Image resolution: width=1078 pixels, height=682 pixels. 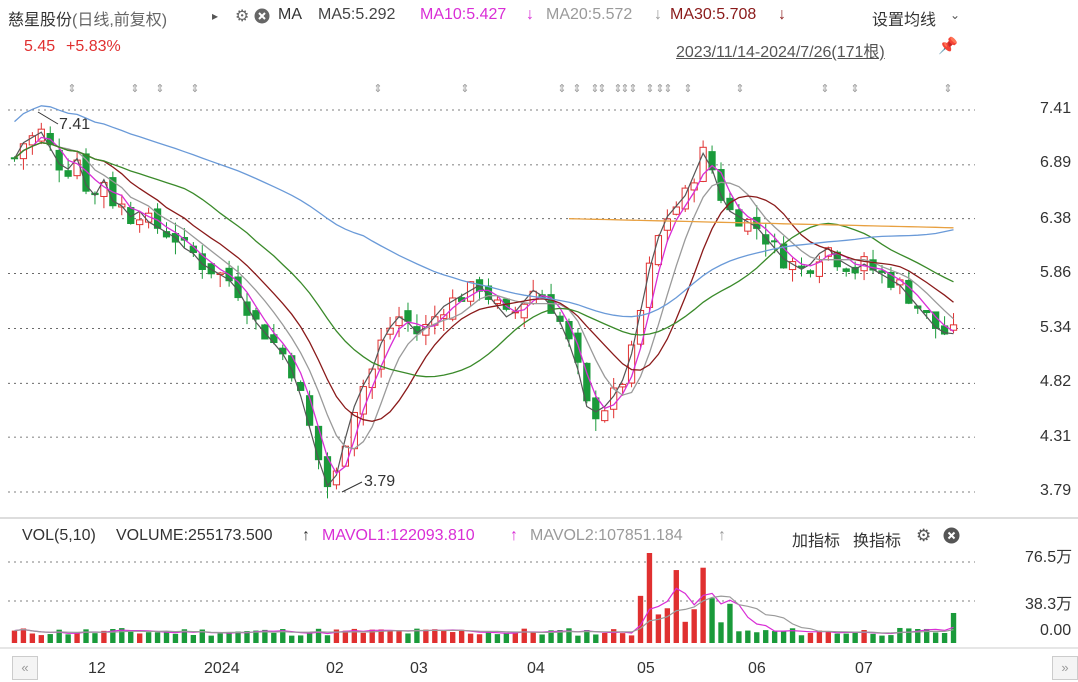 I want to click on expand-triangle-icon: ▸, so click(x=215, y=16).